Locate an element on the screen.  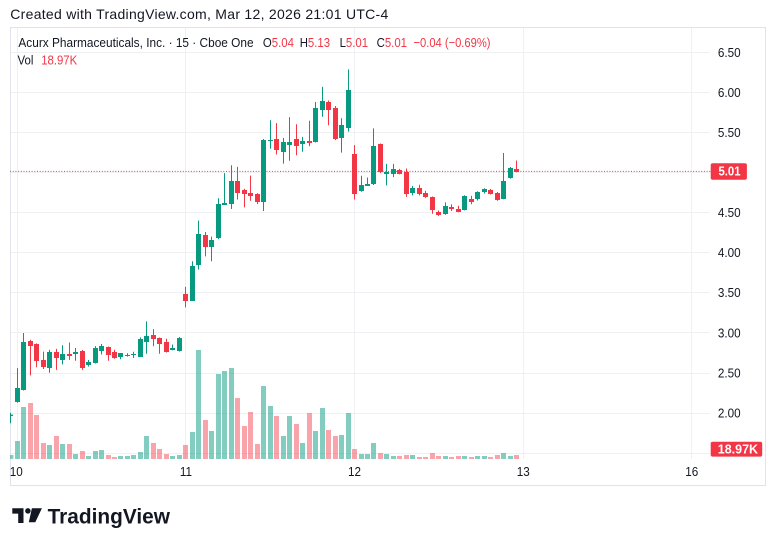
svg-text: 6.50 is located at coordinates (729, 52).